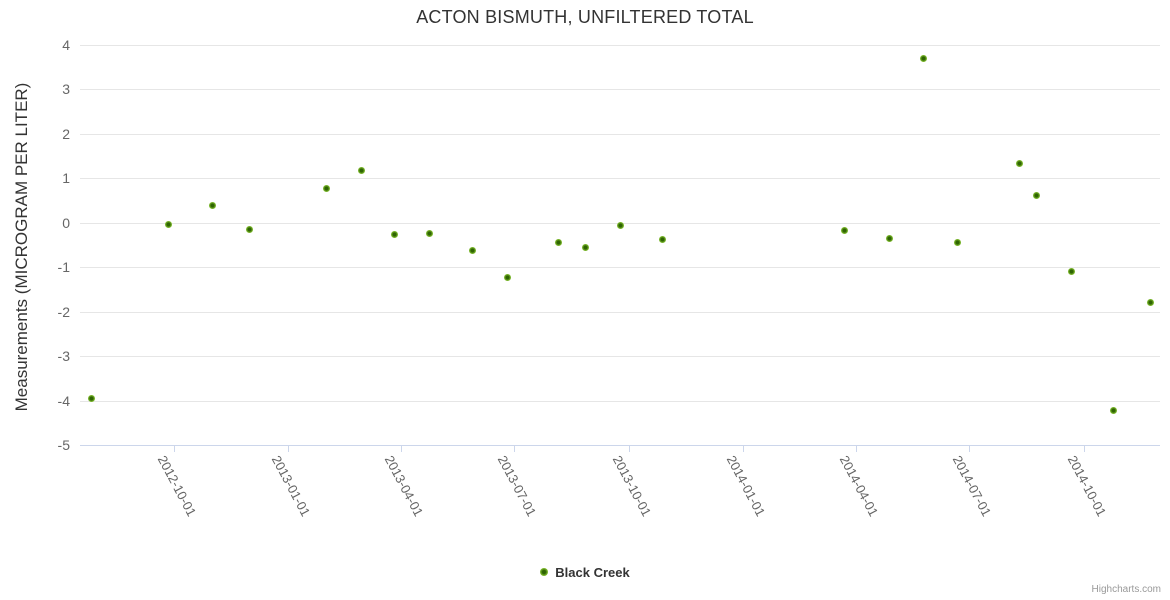  Describe the element at coordinates (592, 572) in the screenshot. I see `legend-label: Black Creek` at that location.